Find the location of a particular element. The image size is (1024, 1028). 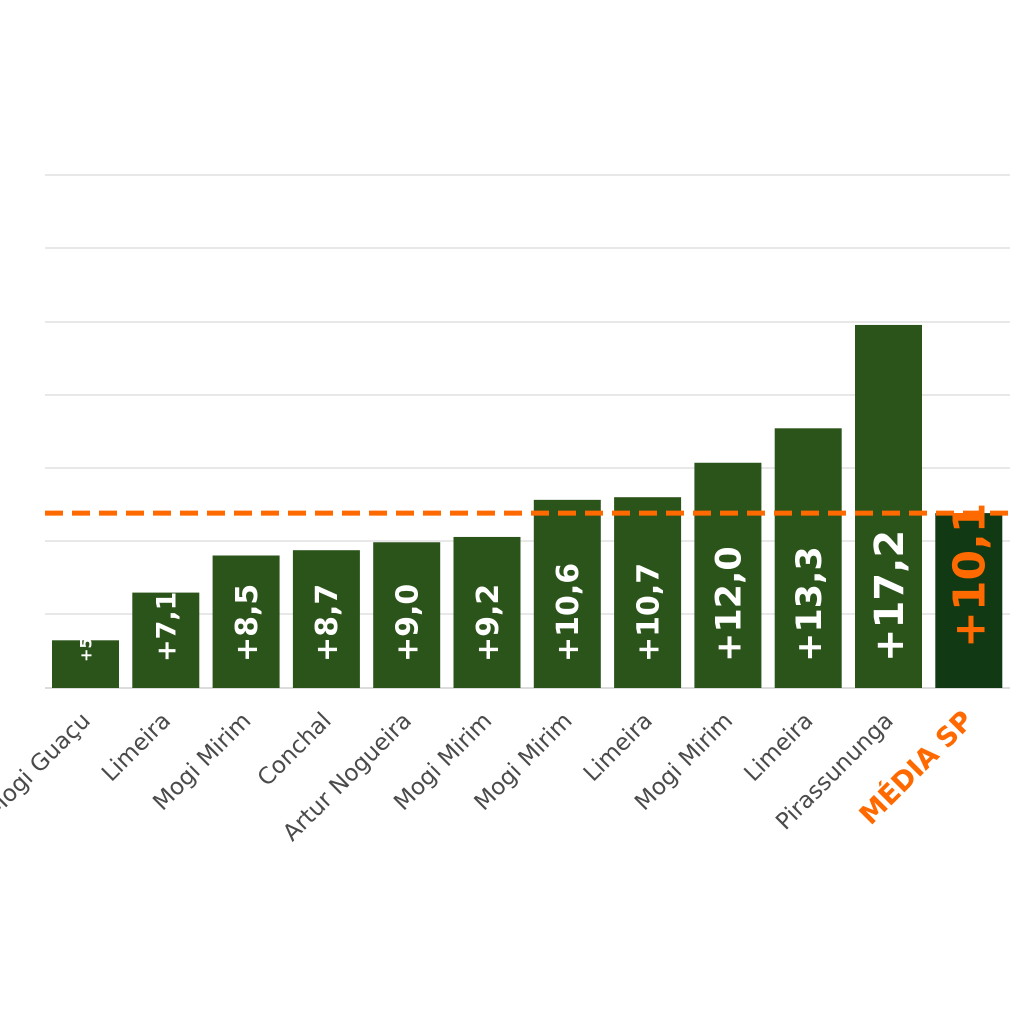

value-label-media-sp: +10,1 is located at coordinates (970, 575).